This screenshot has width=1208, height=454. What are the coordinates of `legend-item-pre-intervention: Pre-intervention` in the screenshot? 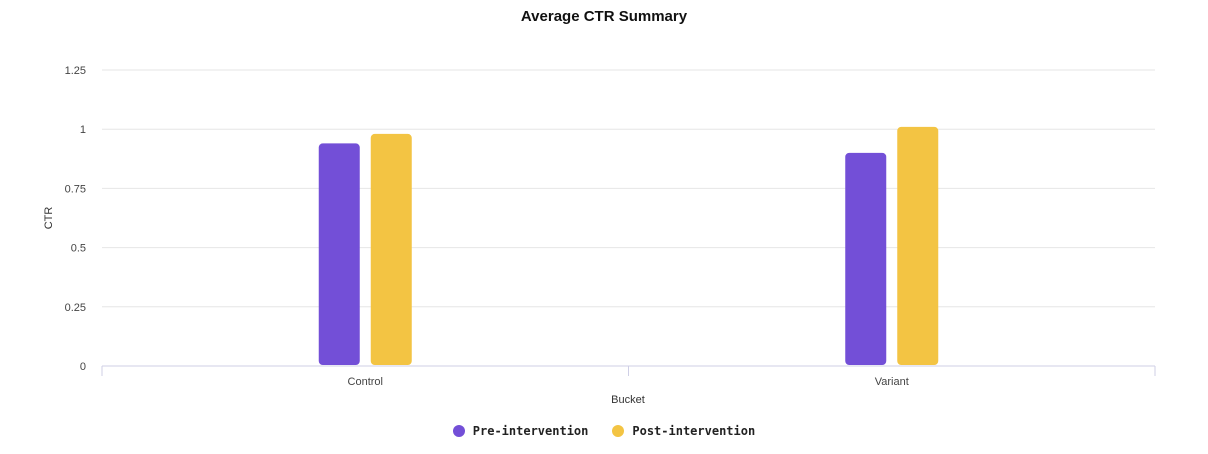 It's located at (520, 431).